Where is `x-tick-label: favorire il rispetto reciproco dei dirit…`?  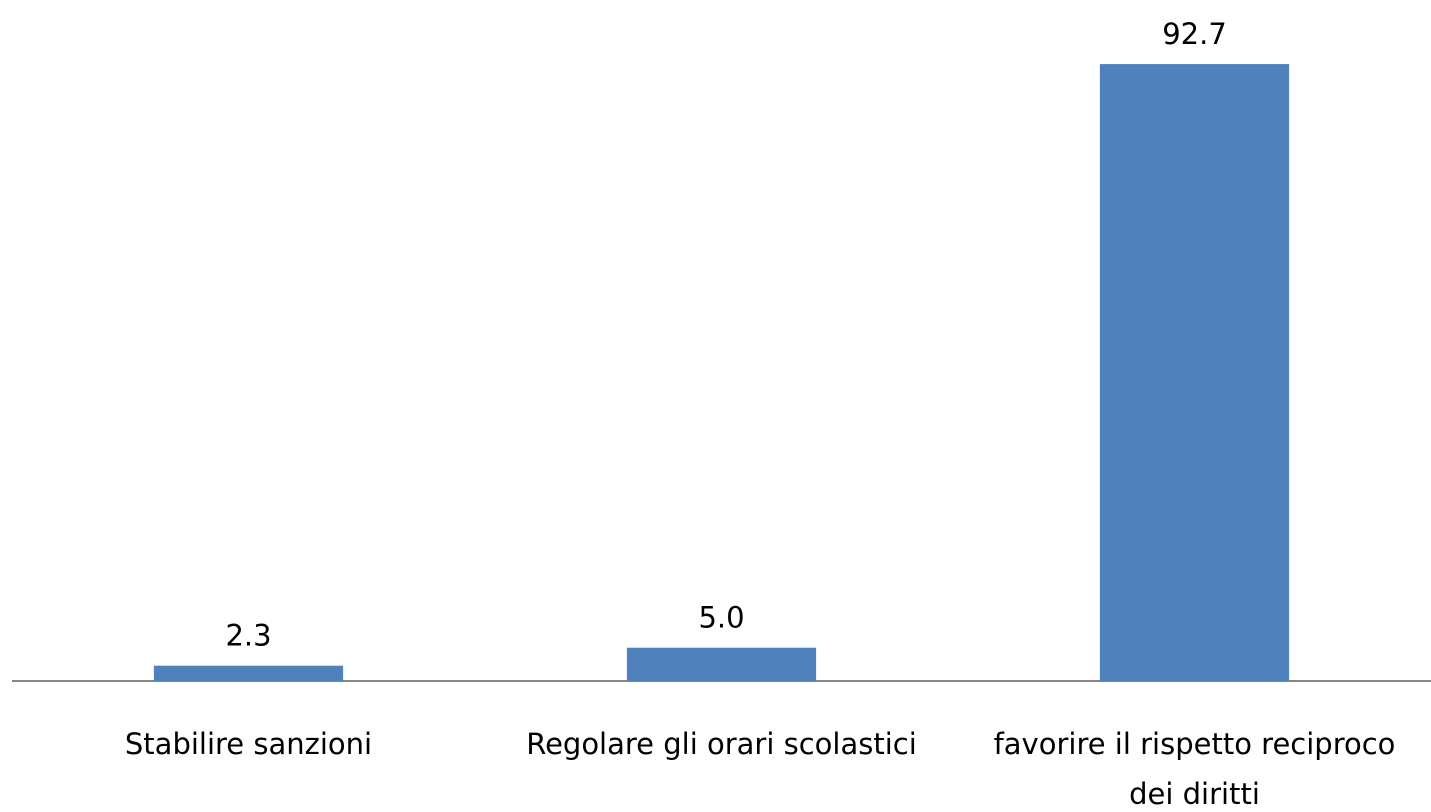
x-tick-label: favorire il rispetto reciproco dei dirit… is located at coordinates (1194, 769).